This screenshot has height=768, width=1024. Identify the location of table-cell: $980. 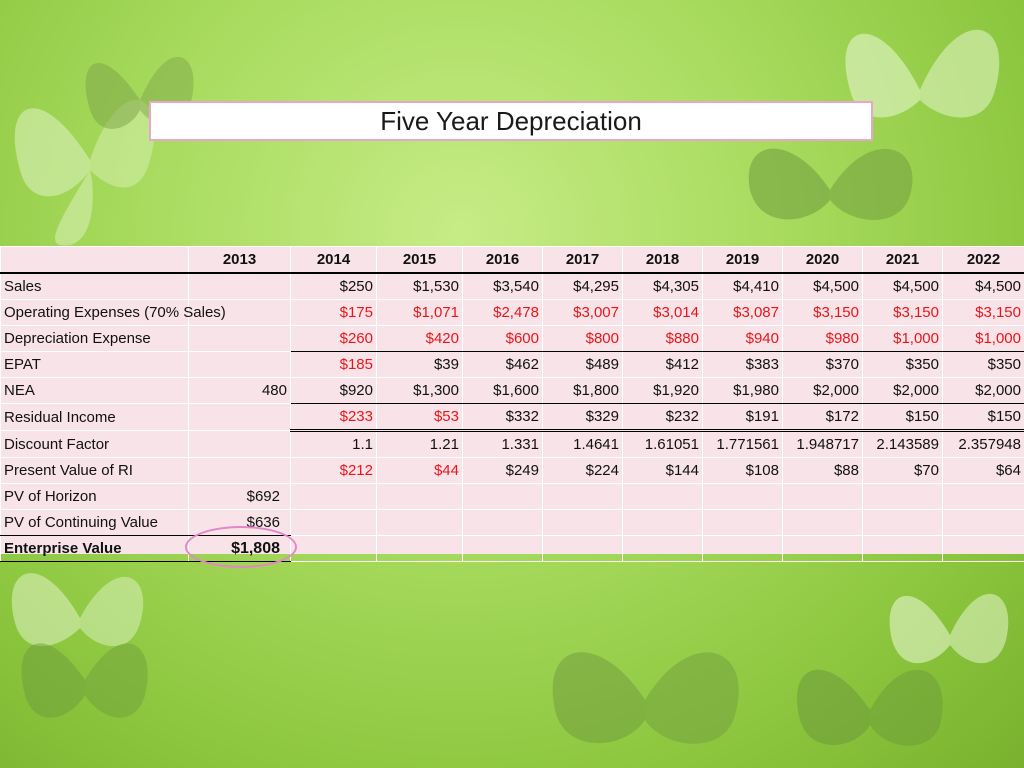
(822, 338).